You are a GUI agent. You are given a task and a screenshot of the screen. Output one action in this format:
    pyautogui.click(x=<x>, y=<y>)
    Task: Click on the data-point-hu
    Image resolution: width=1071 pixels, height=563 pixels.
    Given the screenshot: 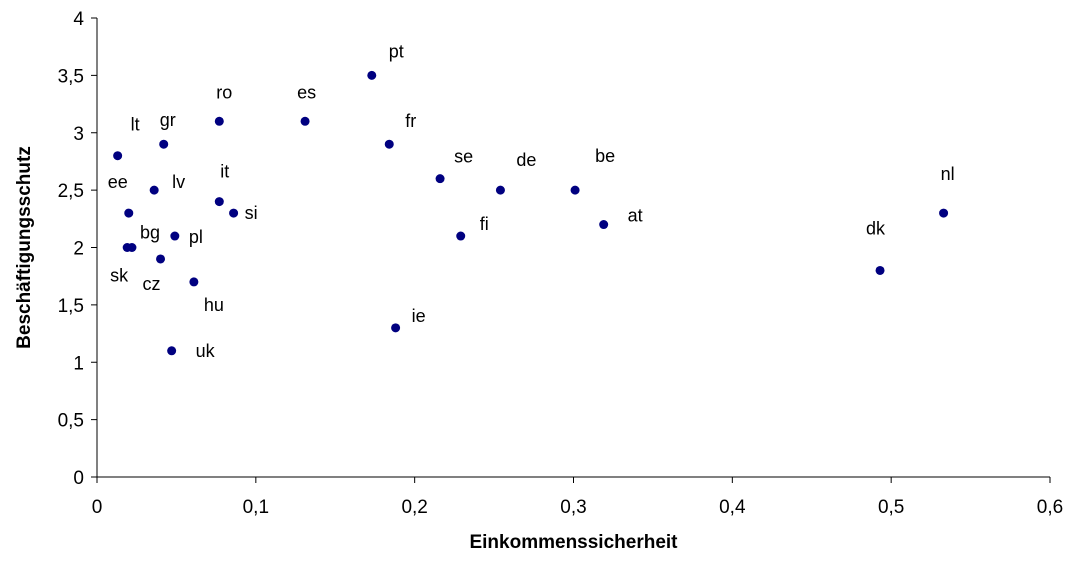 What is the action you would take?
    pyautogui.click(x=194, y=282)
    